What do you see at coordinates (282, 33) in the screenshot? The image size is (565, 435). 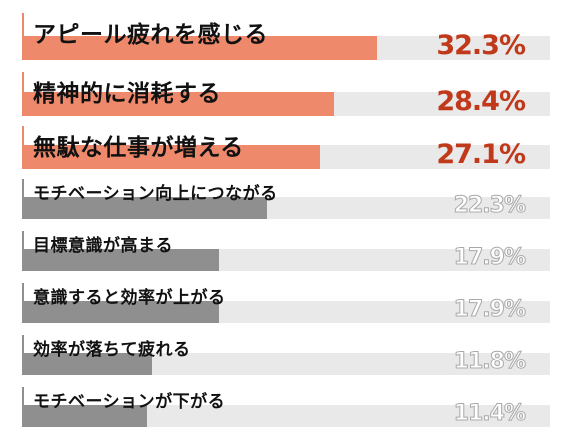 I see `bar-row: アピール疲れを感じる 32.3%` at bounding box center [282, 33].